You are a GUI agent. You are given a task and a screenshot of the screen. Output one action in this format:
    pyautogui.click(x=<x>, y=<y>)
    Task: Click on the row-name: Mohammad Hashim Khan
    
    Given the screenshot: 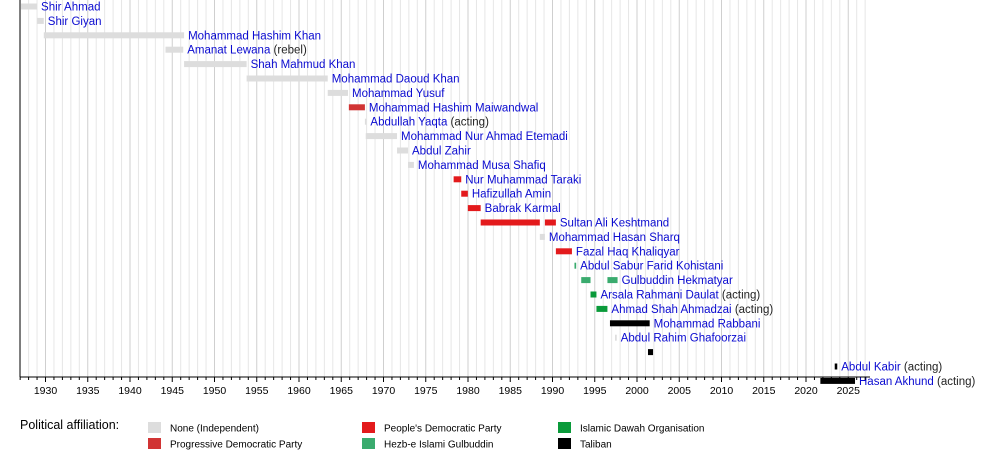 What is the action you would take?
    pyautogui.click(x=254, y=36)
    